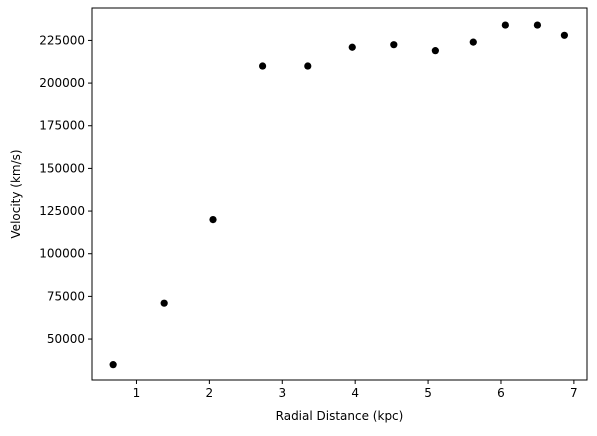  Describe the element at coordinates (62, 168) in the screenshot. I see `y-tick-label: 150000` at that location.